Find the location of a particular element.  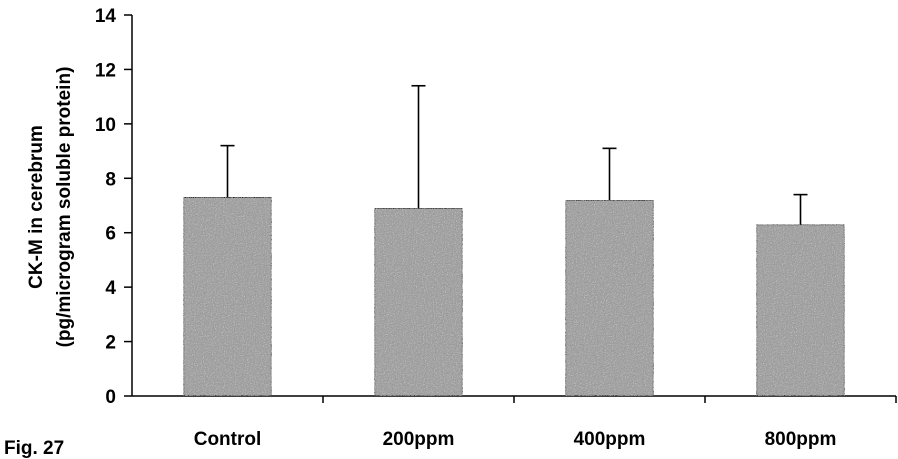

y-tick-label: 12 is located at coordinates (105, 70).